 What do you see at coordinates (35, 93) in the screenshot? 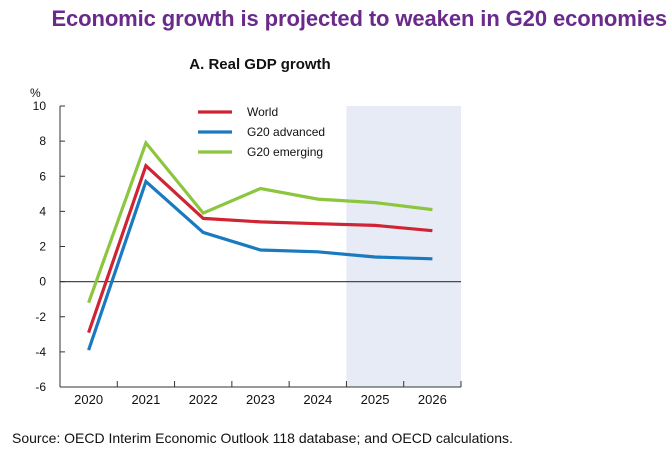
I see `y-axis-unit-label: %` at bounding box center [35, 93].